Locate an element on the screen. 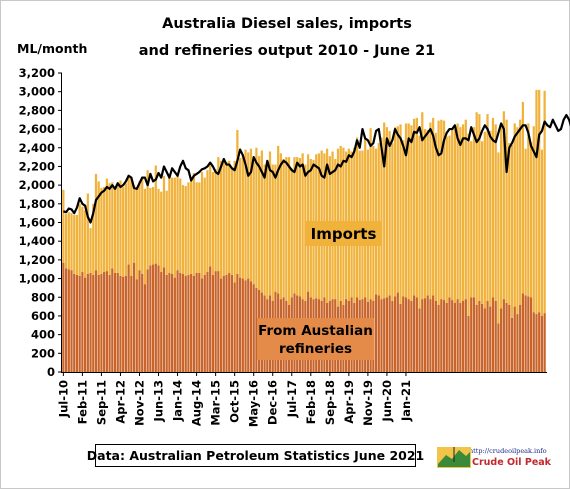 This screenshot has height=489, width=570. x-tick-label: Jan-14 is located at coordinates (178, 401).